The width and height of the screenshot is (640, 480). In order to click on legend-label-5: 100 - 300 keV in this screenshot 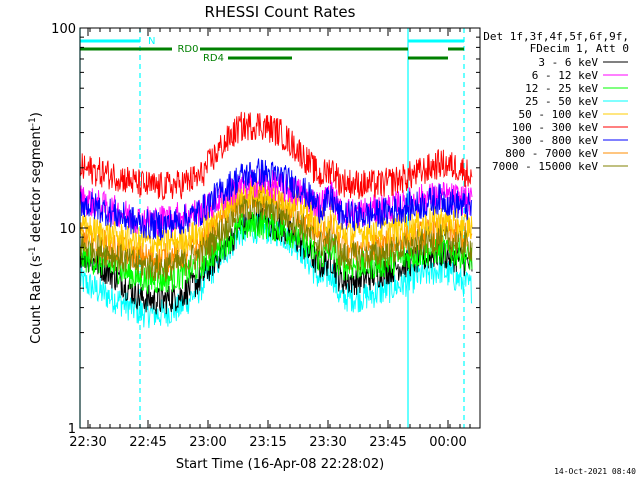, I will do `click(555, 127)`.